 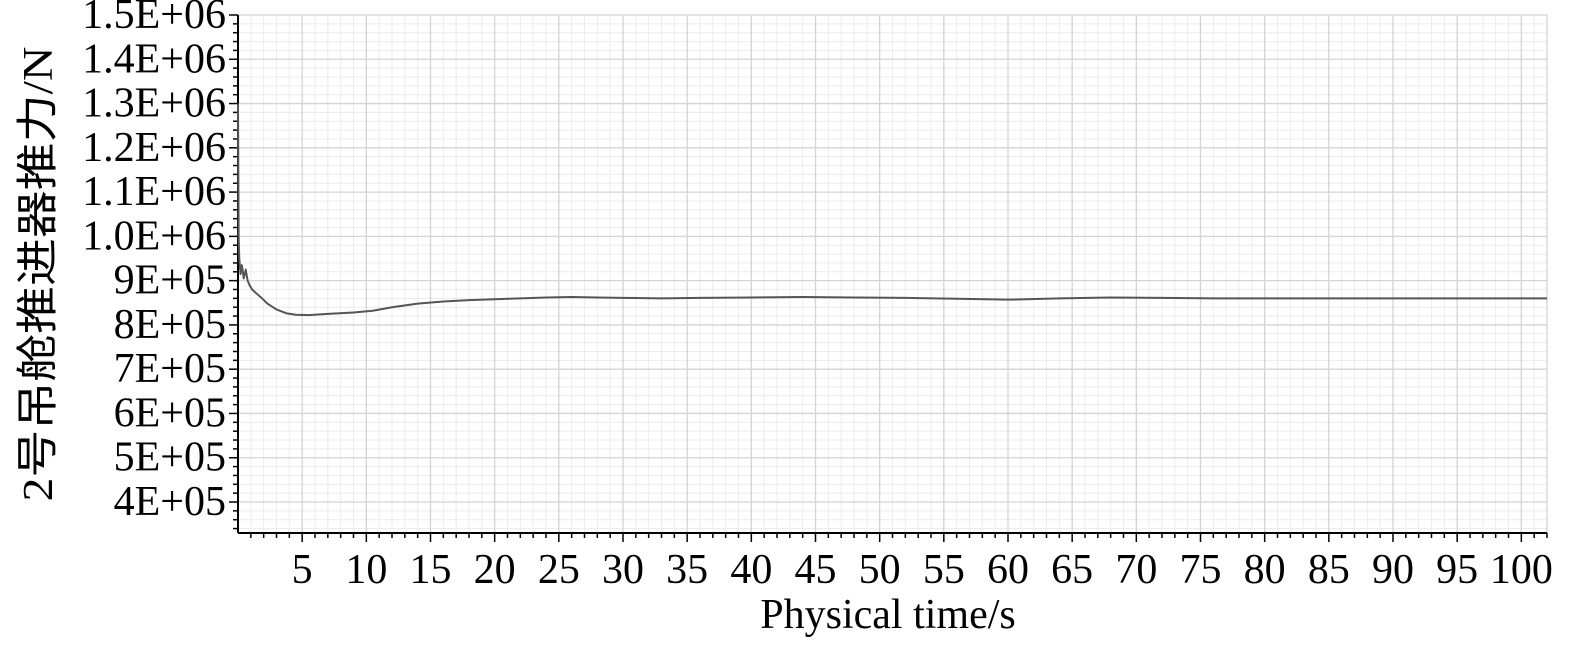 I want to click on x-tick-label: 100, so click(x=1521, y=570).